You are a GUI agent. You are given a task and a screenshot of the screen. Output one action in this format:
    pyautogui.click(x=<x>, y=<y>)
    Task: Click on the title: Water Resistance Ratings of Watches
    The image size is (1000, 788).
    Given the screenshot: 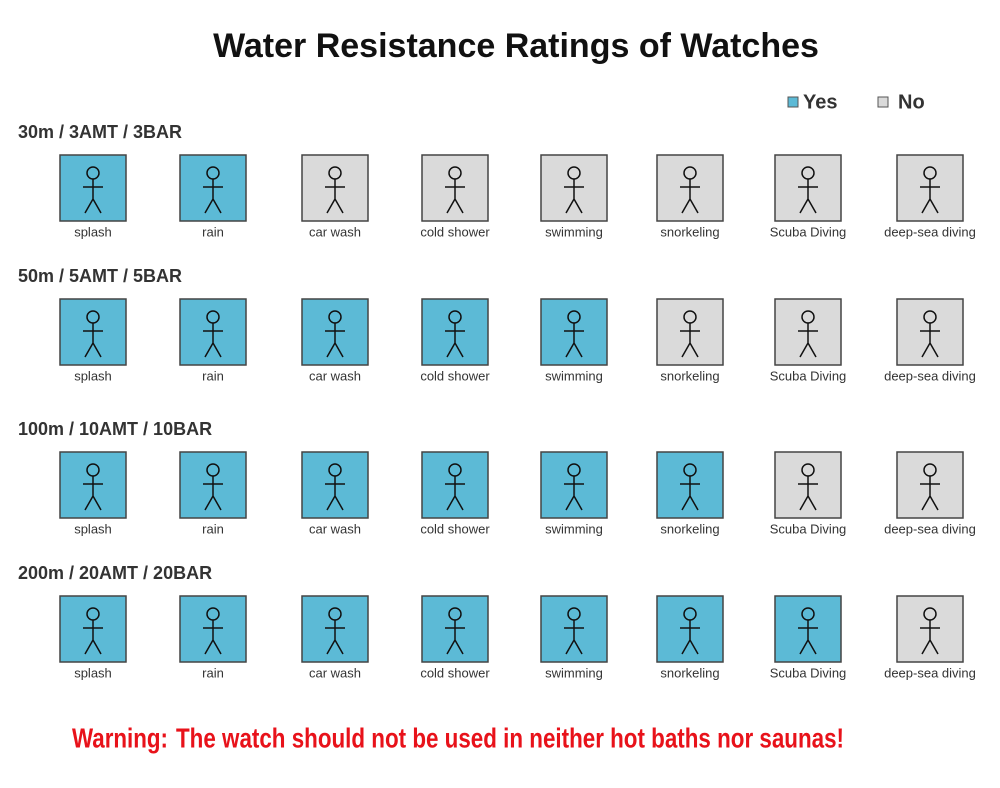 What is the action you would take?
    pyautogui.click(x=516, y=46)
    